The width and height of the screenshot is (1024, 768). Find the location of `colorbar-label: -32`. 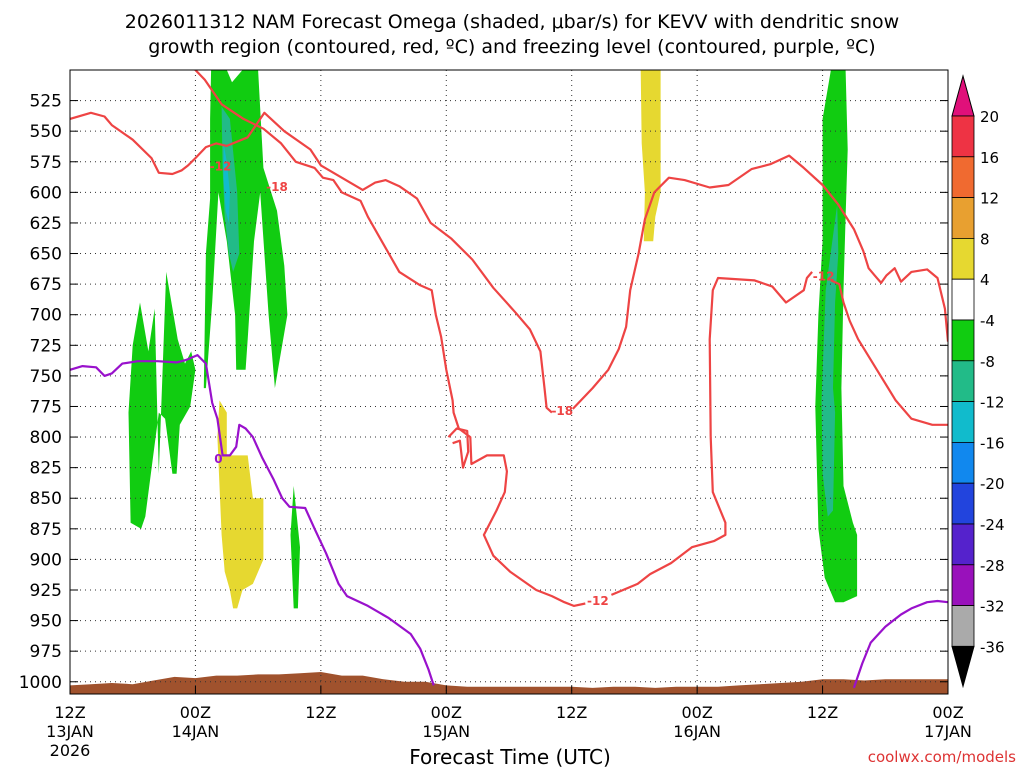

colorbar-label: -32 is located at coordinates (992, 607).